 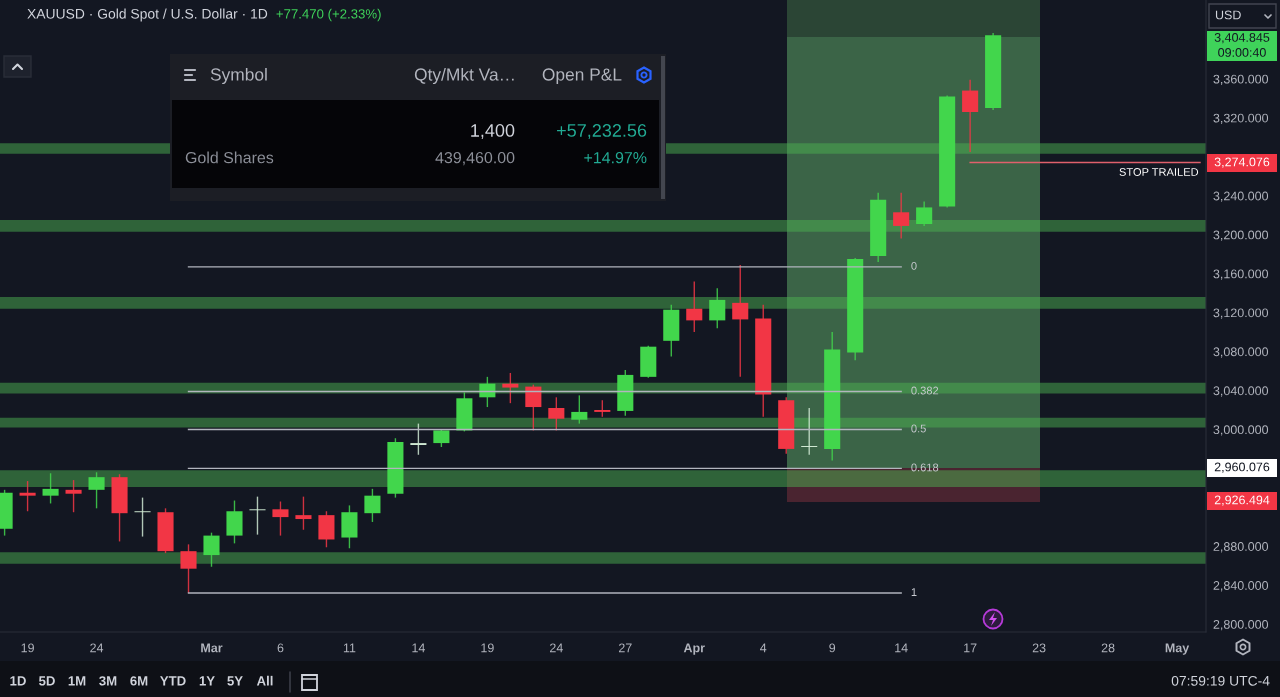 What do you see at coordinates (1159, 172) in the screenshot?
I see `series-label: STOP TRAILED` at bounding box center [1159, 172].